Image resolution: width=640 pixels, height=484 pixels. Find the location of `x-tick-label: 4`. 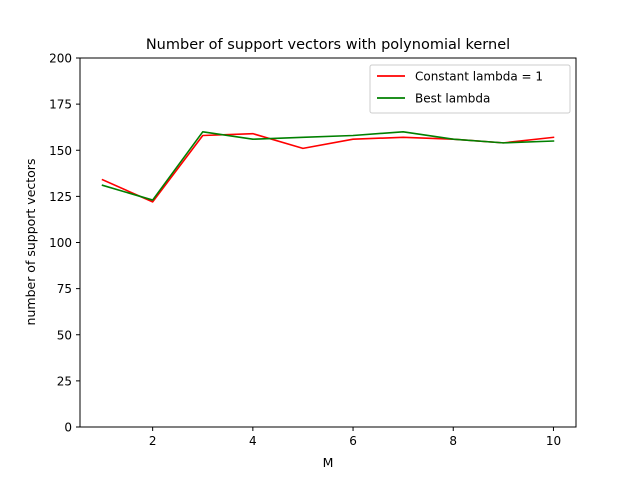

x-tick-label: 4 is located at coordinates (253, 441).